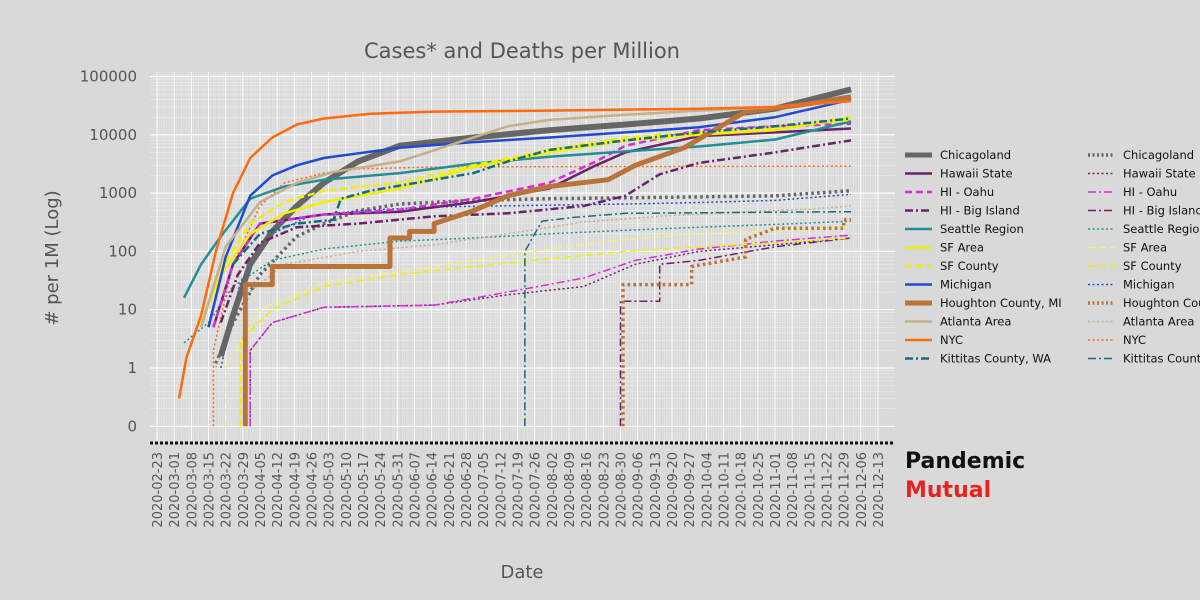 The width and height of the screenshot is (1200, 600). I want to click on y-axis-label: # per 1M (Log), so click(52, 257).